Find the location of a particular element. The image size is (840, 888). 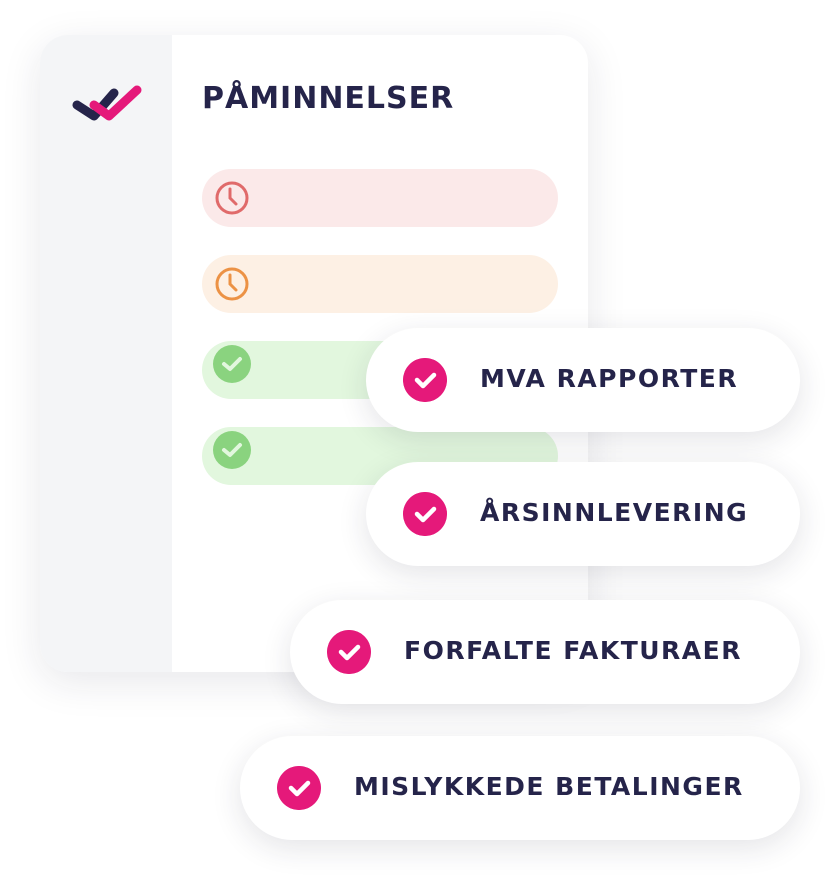

logo-double-check-icon is located at coordinates (107, 103).